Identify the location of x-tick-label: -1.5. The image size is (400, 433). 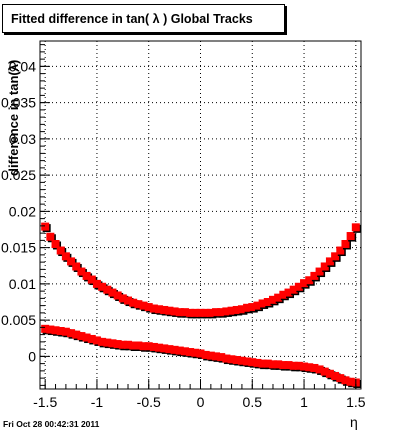
(45, 402).